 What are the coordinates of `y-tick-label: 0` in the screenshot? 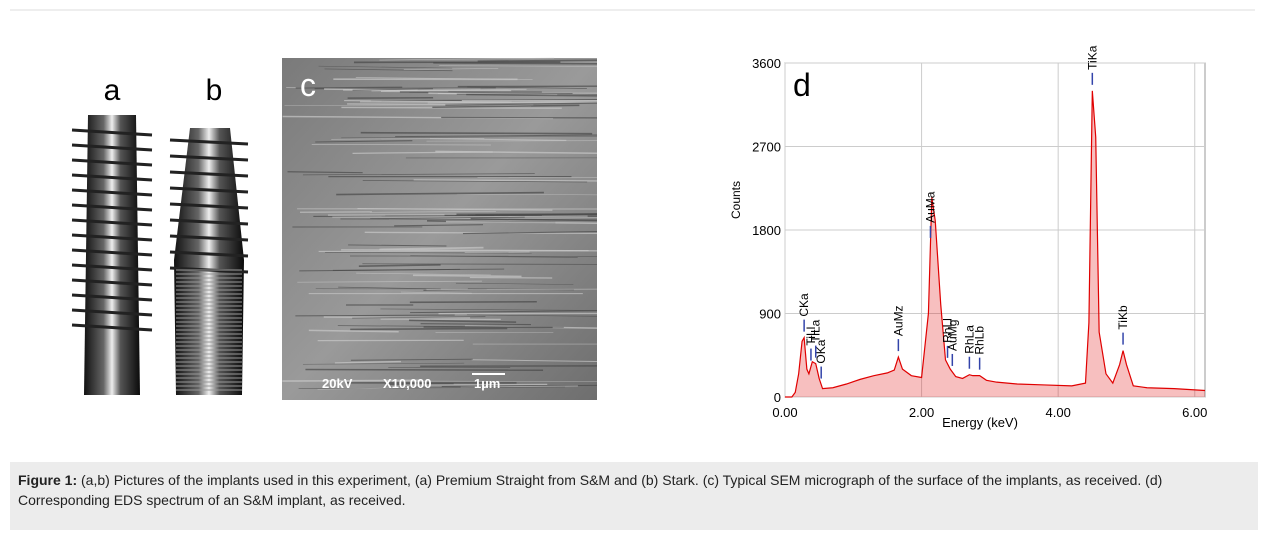 It's located at (777, 397).